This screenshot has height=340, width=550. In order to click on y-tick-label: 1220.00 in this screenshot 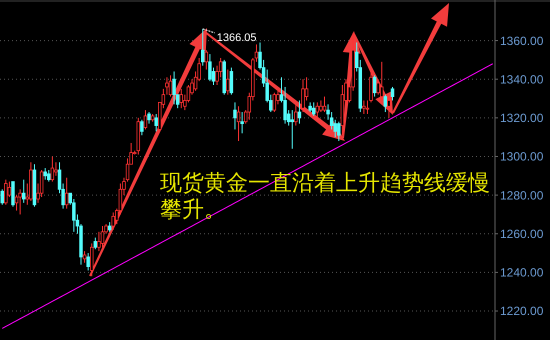, I will do `click(522, 311)`.